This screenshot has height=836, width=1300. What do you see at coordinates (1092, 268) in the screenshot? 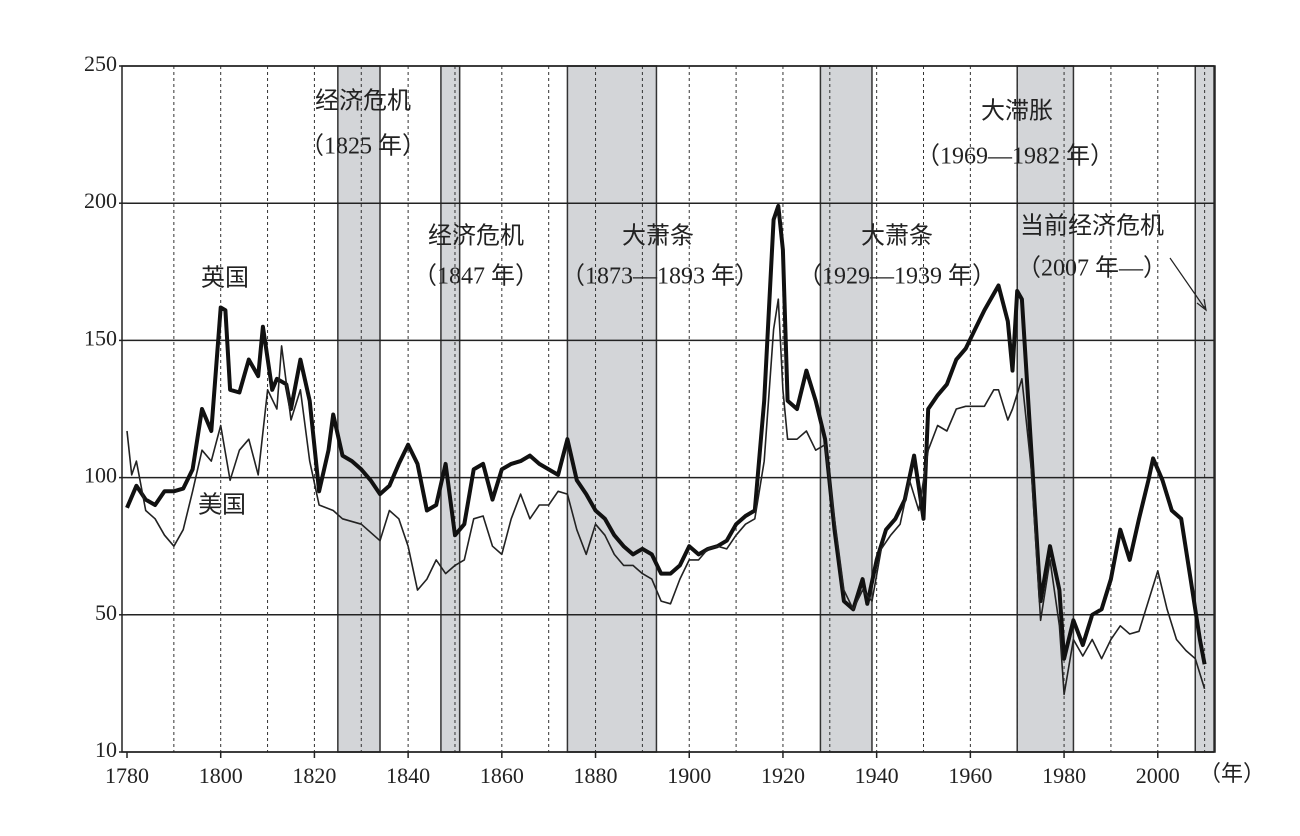
I see `annotation: （2007 年—）` at bounding box center [1092, 268].